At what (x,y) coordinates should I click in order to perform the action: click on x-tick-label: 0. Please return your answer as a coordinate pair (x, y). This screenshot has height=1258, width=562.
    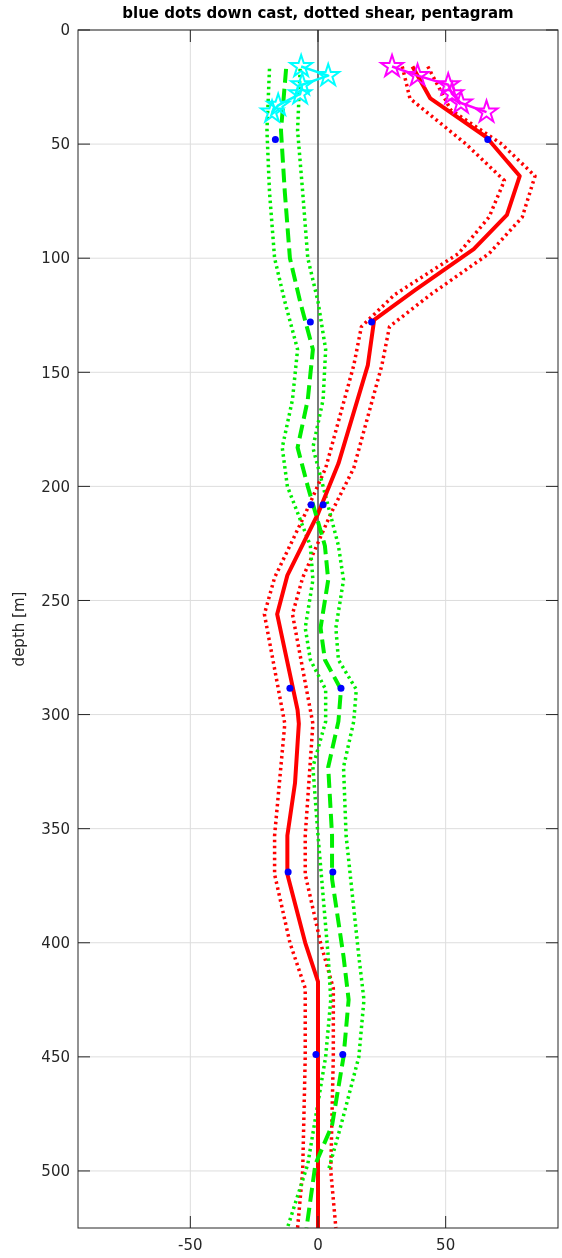
    Looking at the image, I should click on (318, 1245).